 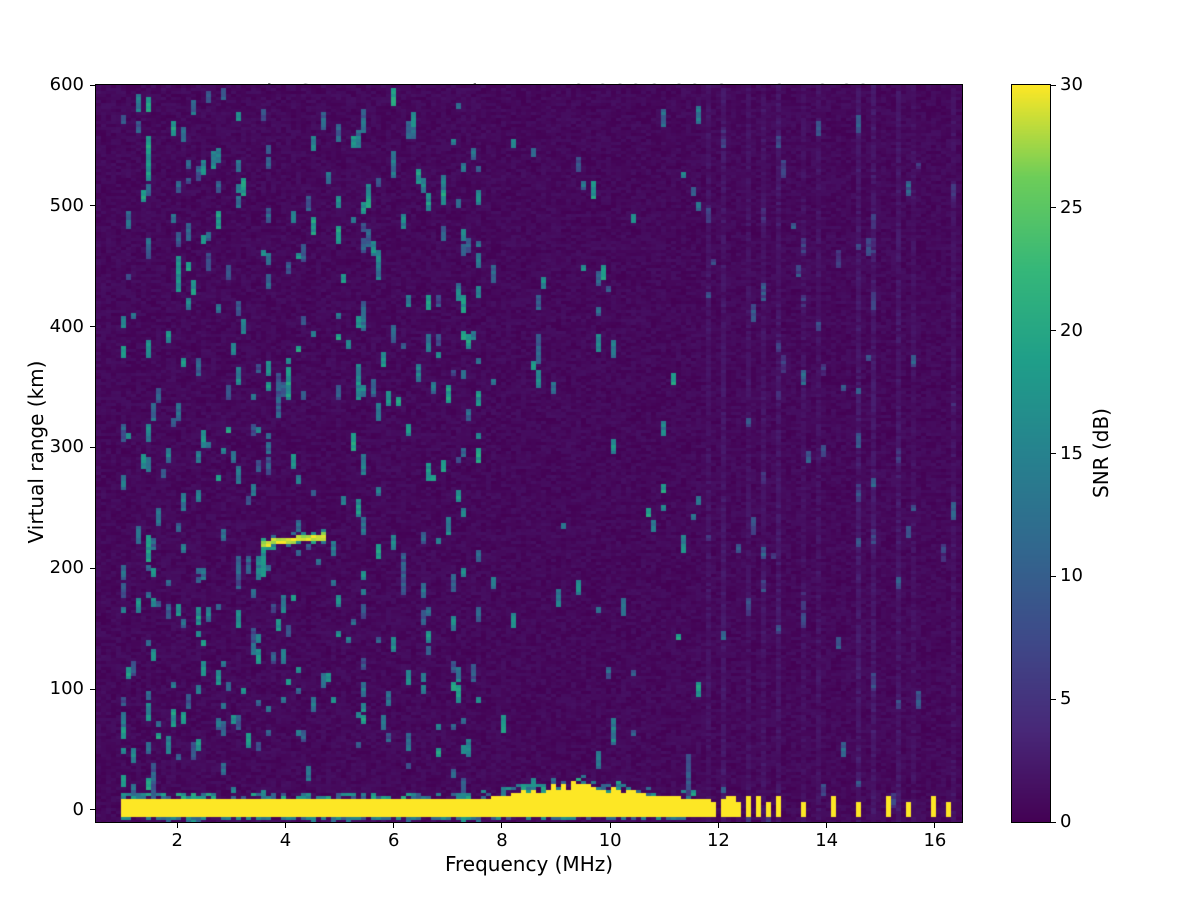 I want to click on x-tick-label: 14, so click(x=827, y=840).